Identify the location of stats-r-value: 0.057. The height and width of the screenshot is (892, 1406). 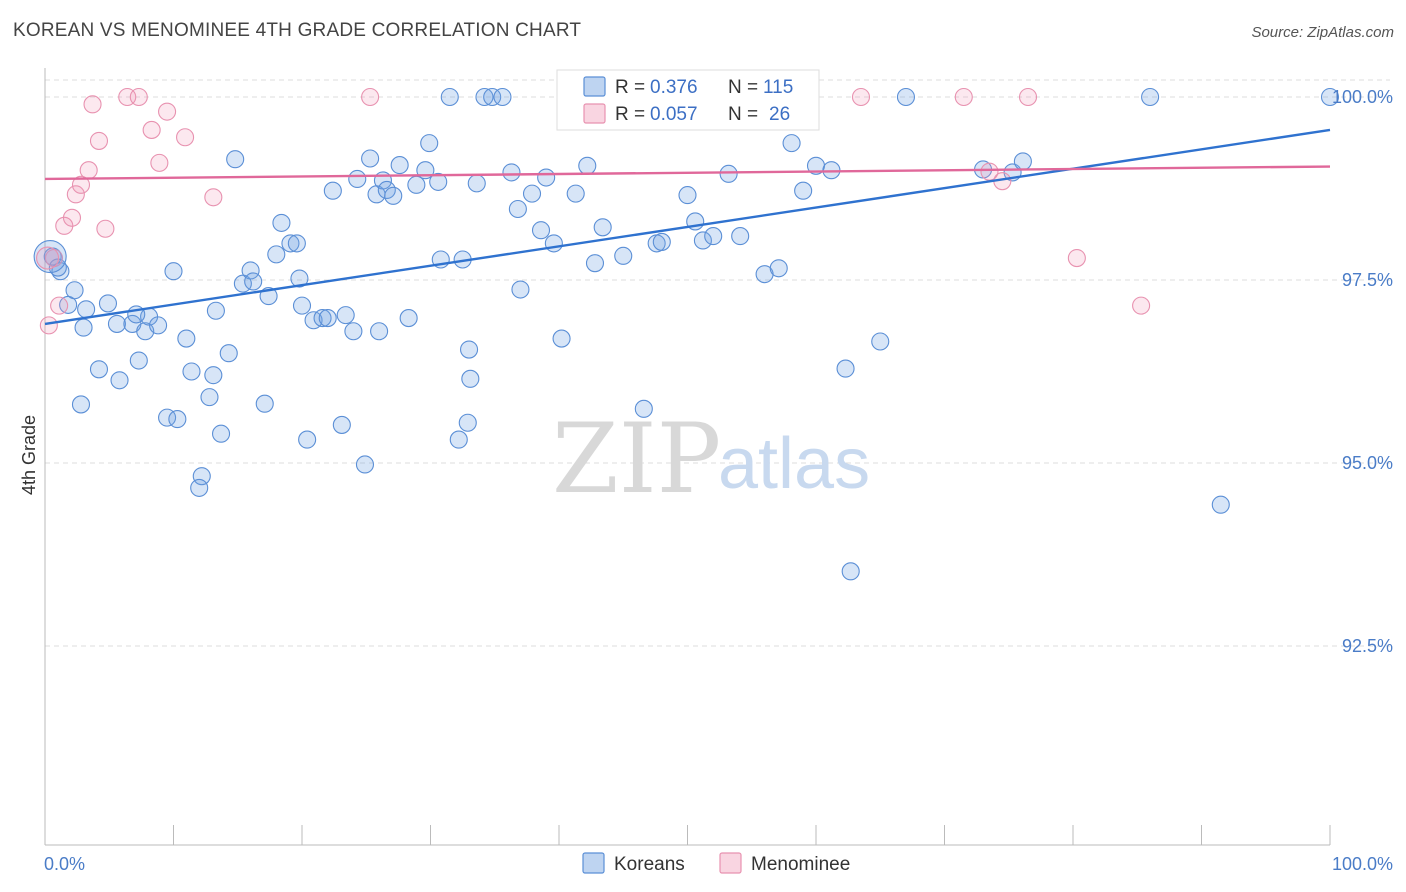
(674, 114).